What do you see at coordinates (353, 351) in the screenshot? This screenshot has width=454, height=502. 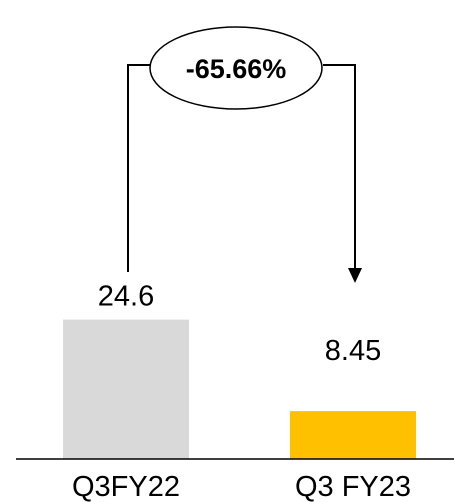 I see `value-label-2: 8.45` at bounding box center [353, 351].